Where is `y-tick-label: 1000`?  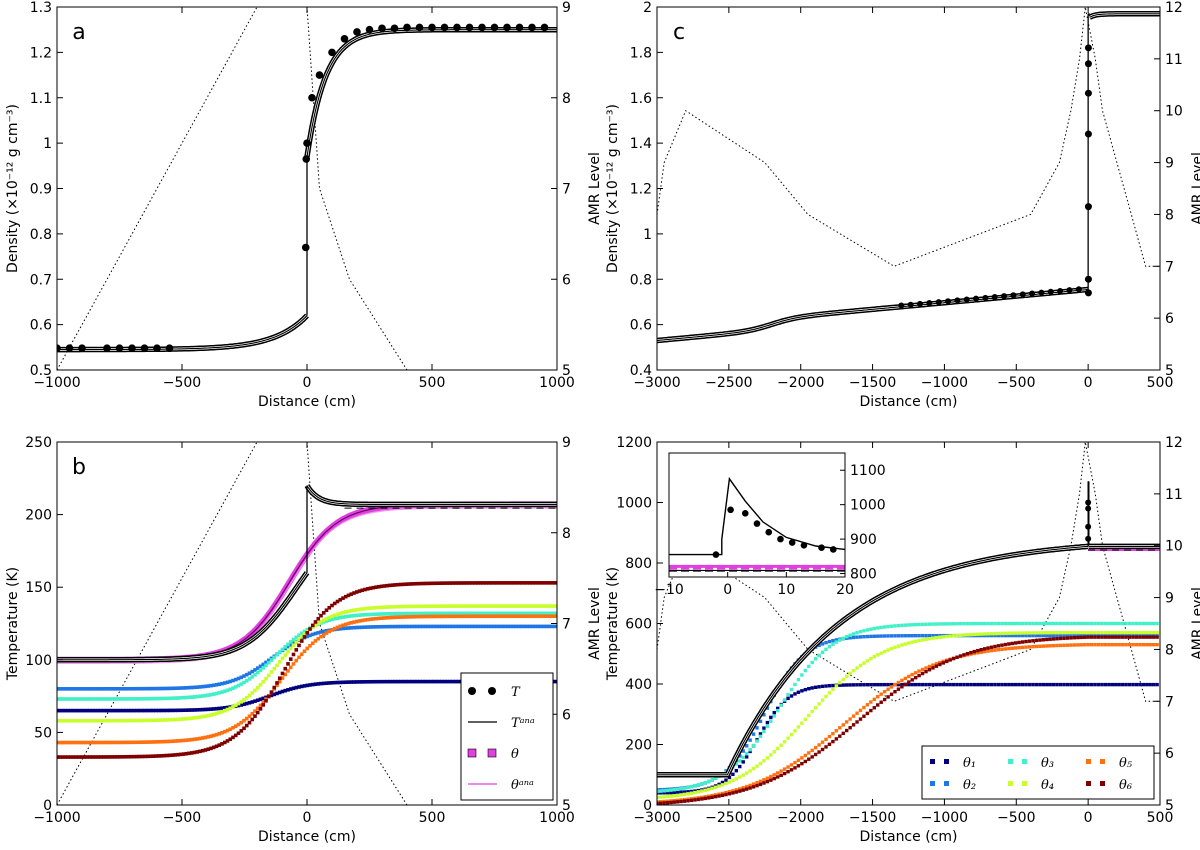
y-tick-label: 1000 is located at coordinates (634, 504).